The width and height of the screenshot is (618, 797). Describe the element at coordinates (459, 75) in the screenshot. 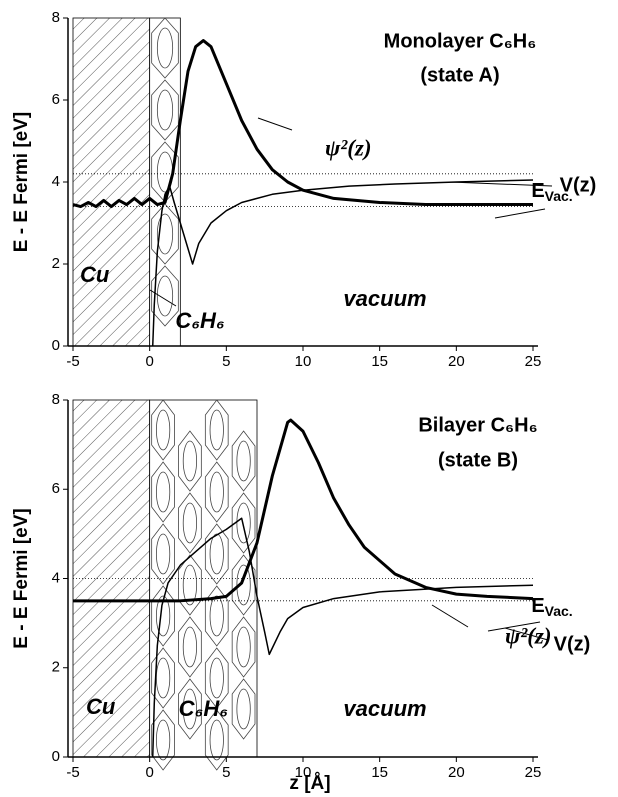

I see `panel-subtitle: (state A)` at that location.